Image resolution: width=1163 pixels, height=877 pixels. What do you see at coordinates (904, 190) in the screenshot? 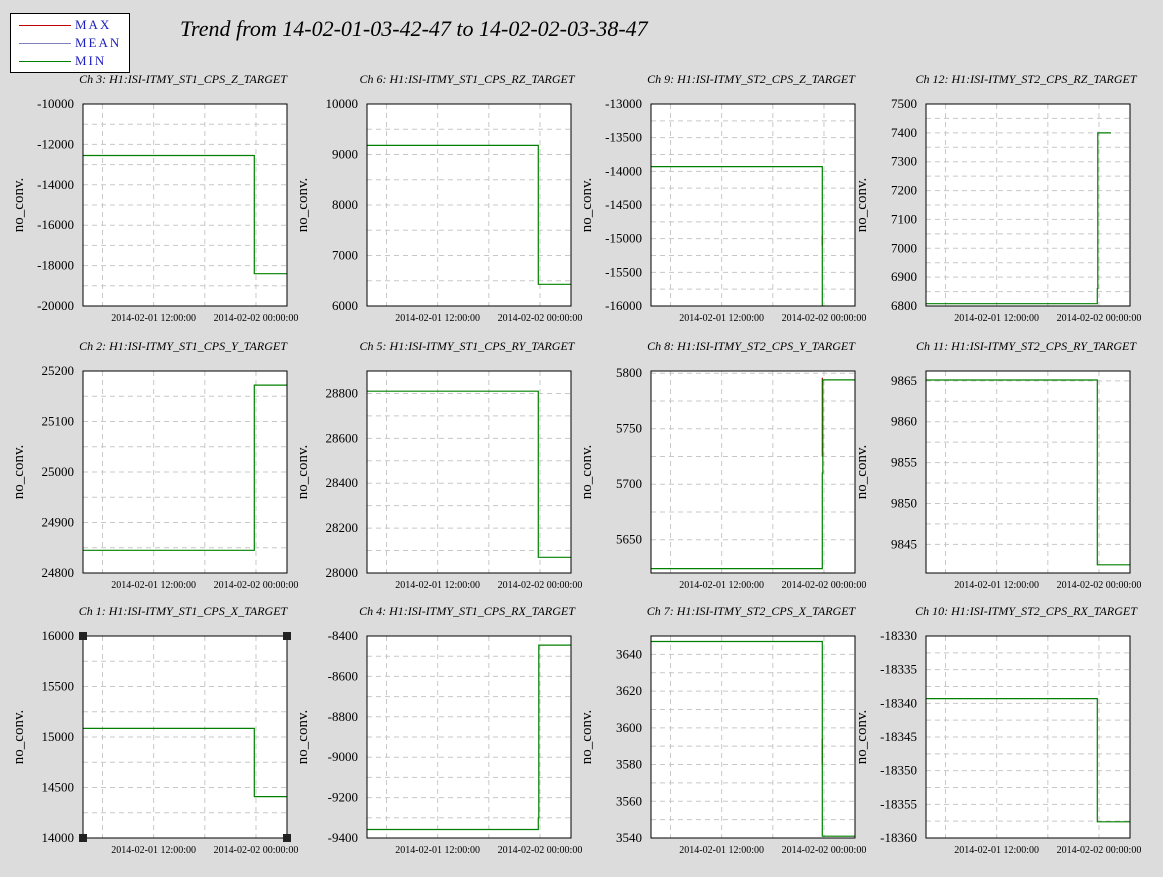
I see `y-tick-label: 7200` at bounding box center [904, 190].